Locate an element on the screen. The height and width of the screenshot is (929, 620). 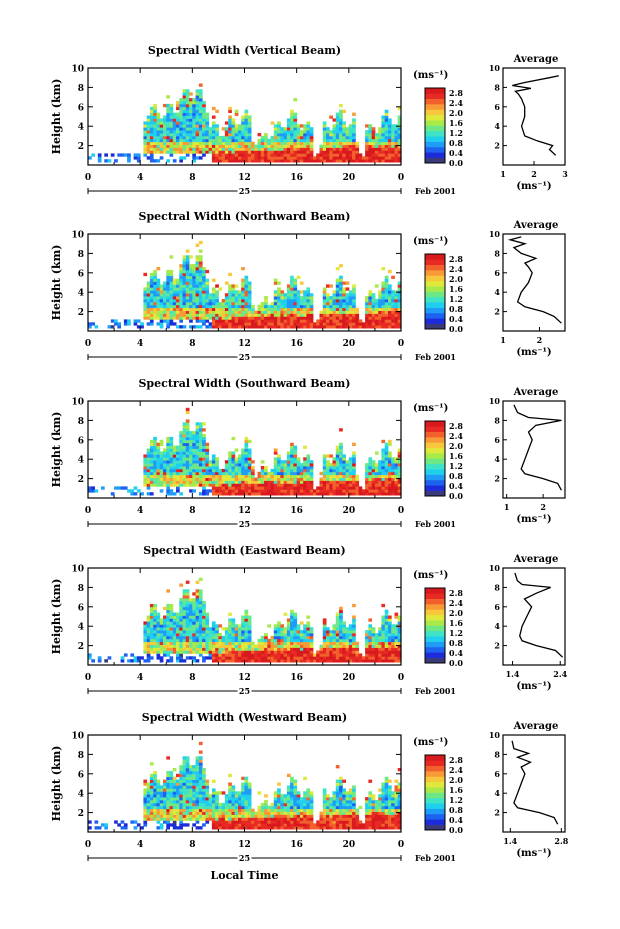
profile-y-tick-label: 8 is located at coordinates (497, 420).